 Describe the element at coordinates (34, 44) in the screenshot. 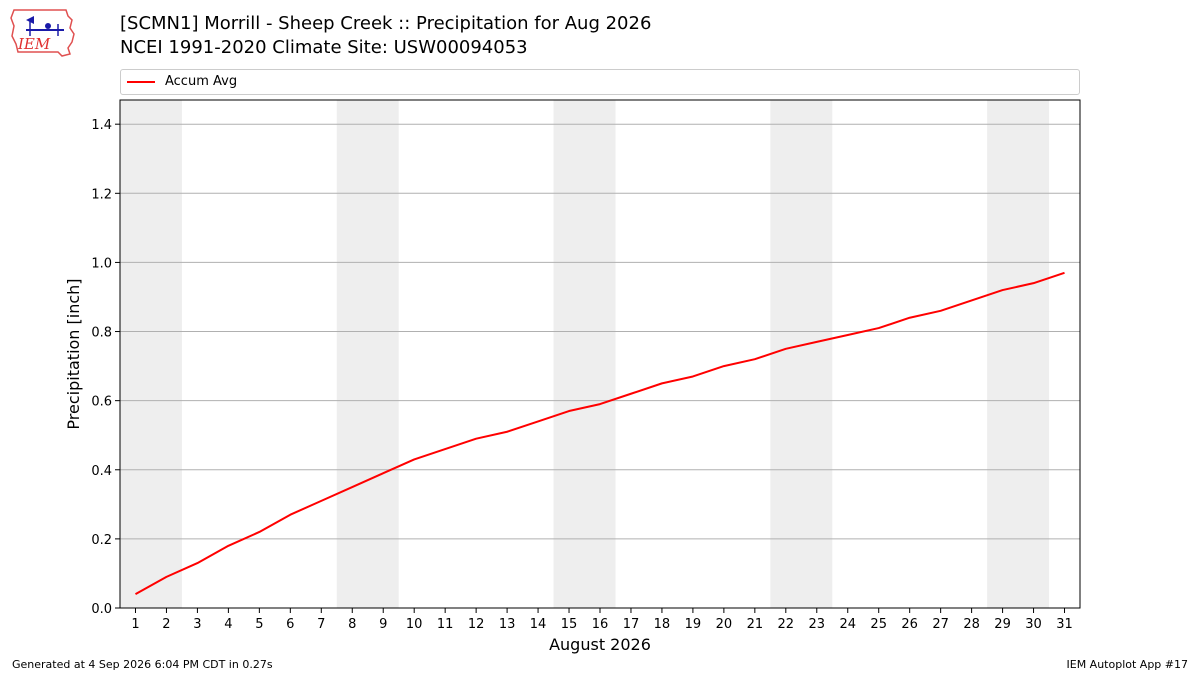

I see `logo-text: IEM` at that location.